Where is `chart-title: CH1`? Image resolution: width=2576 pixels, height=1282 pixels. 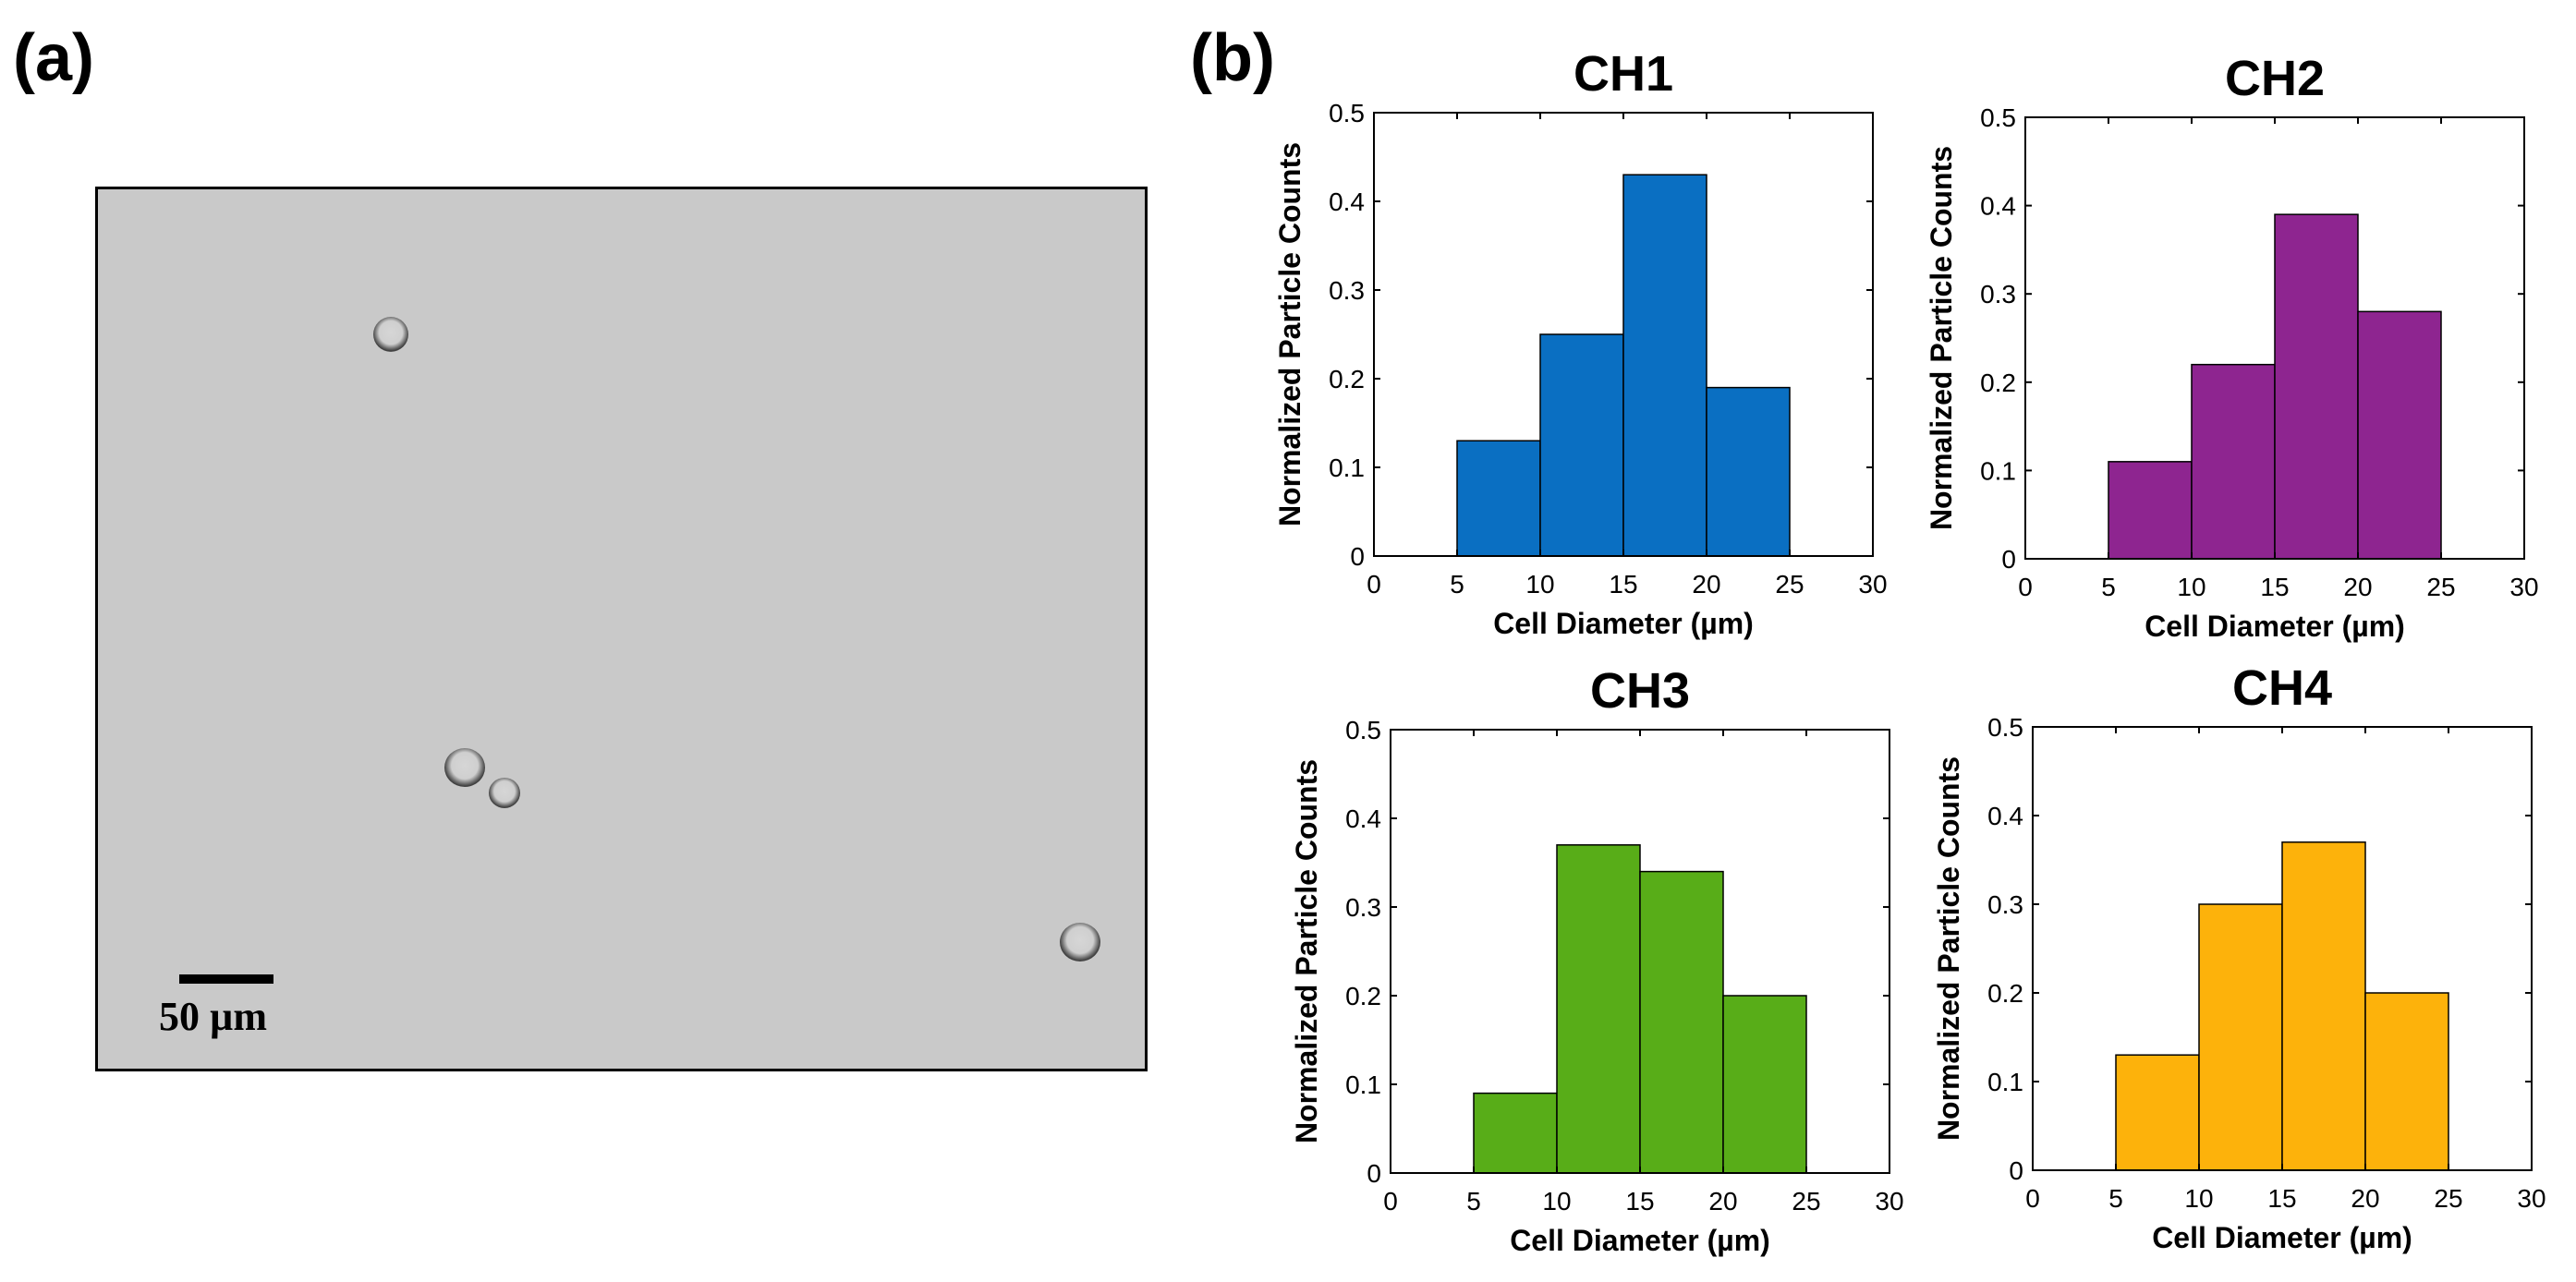
chart-title: CH1 is located at coordinates (1623, 74).